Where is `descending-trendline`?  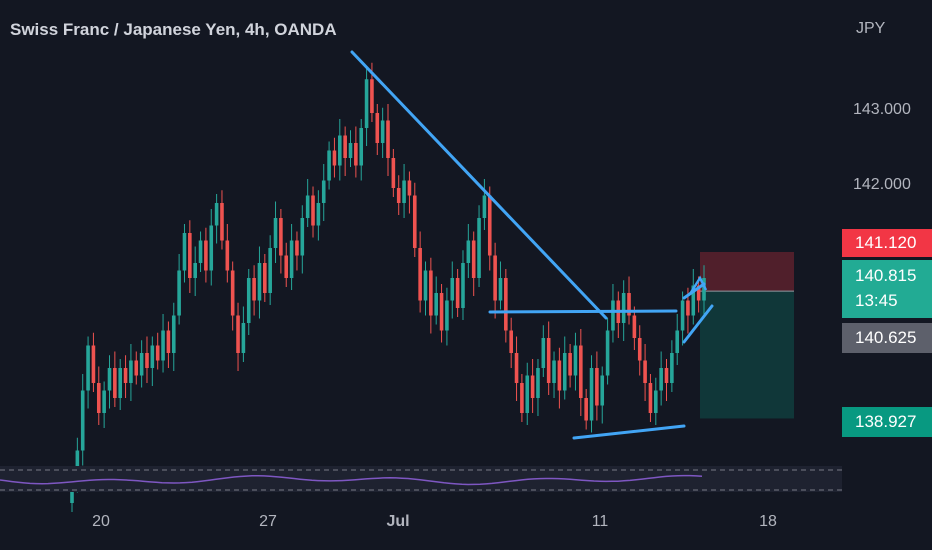
descending-trendline is located at coordinates (479, 185).